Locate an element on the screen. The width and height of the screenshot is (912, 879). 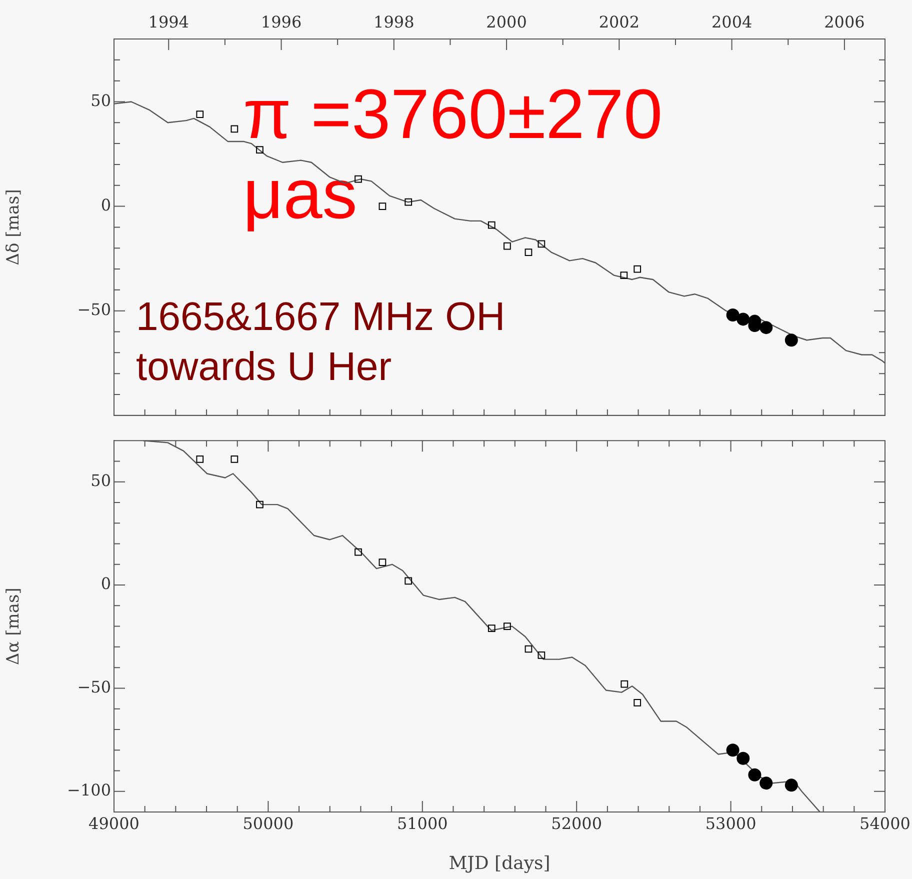
y-axis-title: Δδ [mas] is located at coordinates (14, 227).